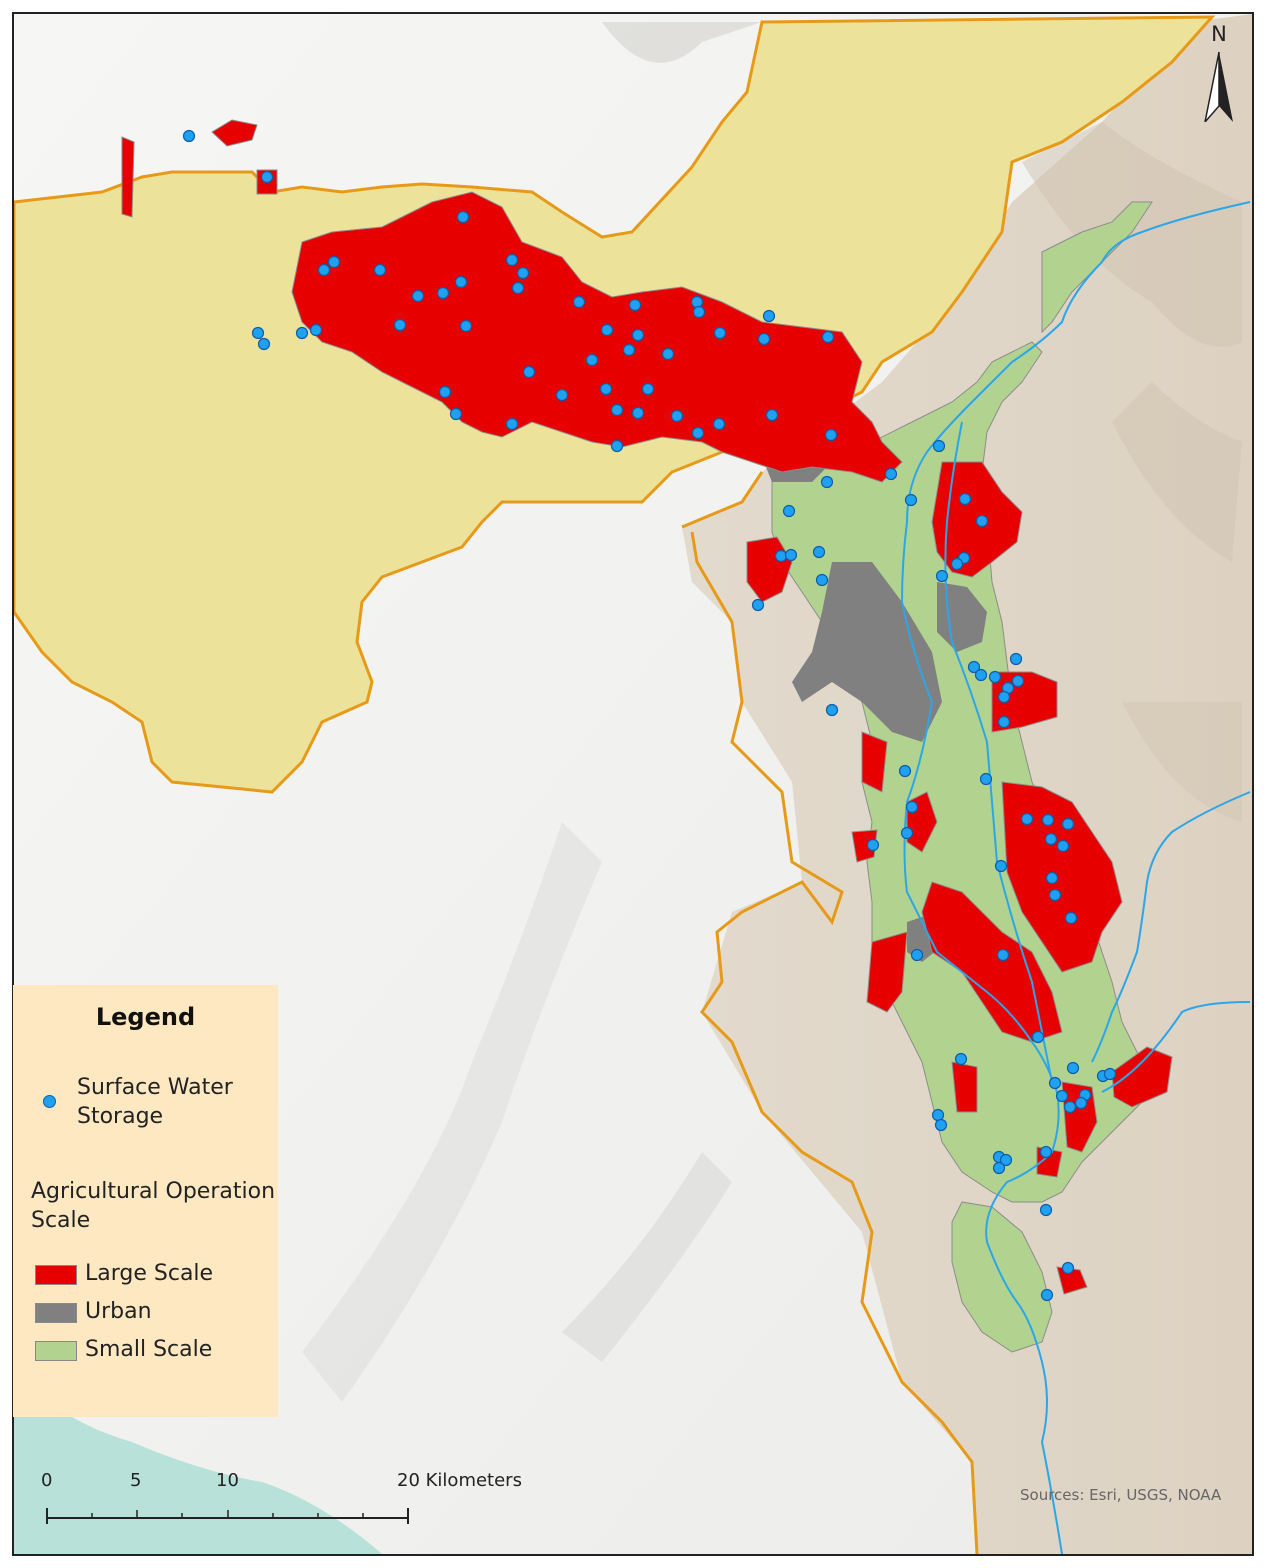 The width and height of the screenshot is (1264, 1568). What do you see at coordinates (56, 1313) in the screenshot?
I see `urban-swatch` at bounding box center [56, 1313].